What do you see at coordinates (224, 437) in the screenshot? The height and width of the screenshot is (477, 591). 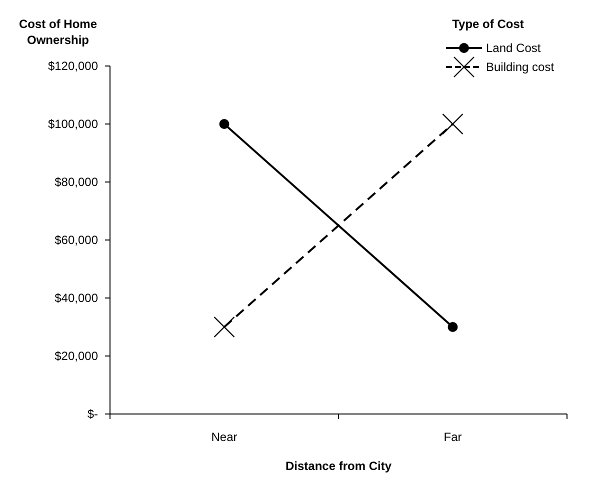 I see `x-tick-label: Near` at bounding box center [224, 437].